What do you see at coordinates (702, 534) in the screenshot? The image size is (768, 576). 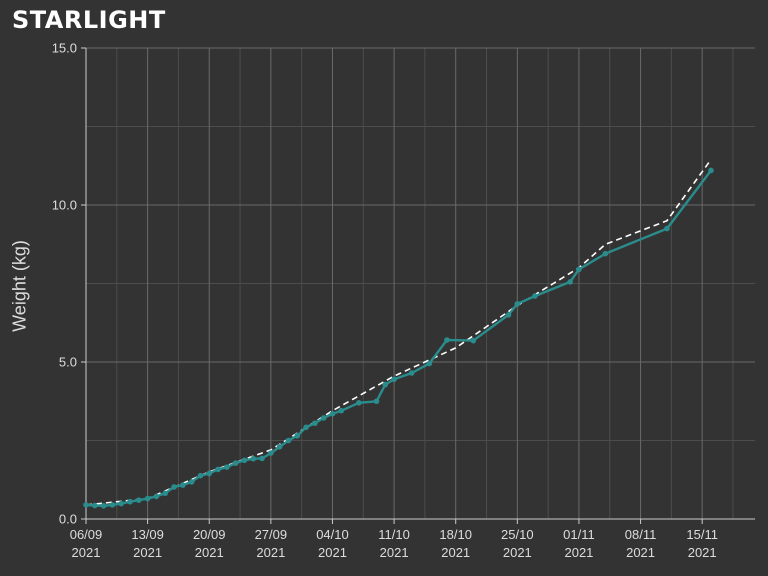 I see `x-tick-label-date: 15/11` at bounding box center [702, 534].